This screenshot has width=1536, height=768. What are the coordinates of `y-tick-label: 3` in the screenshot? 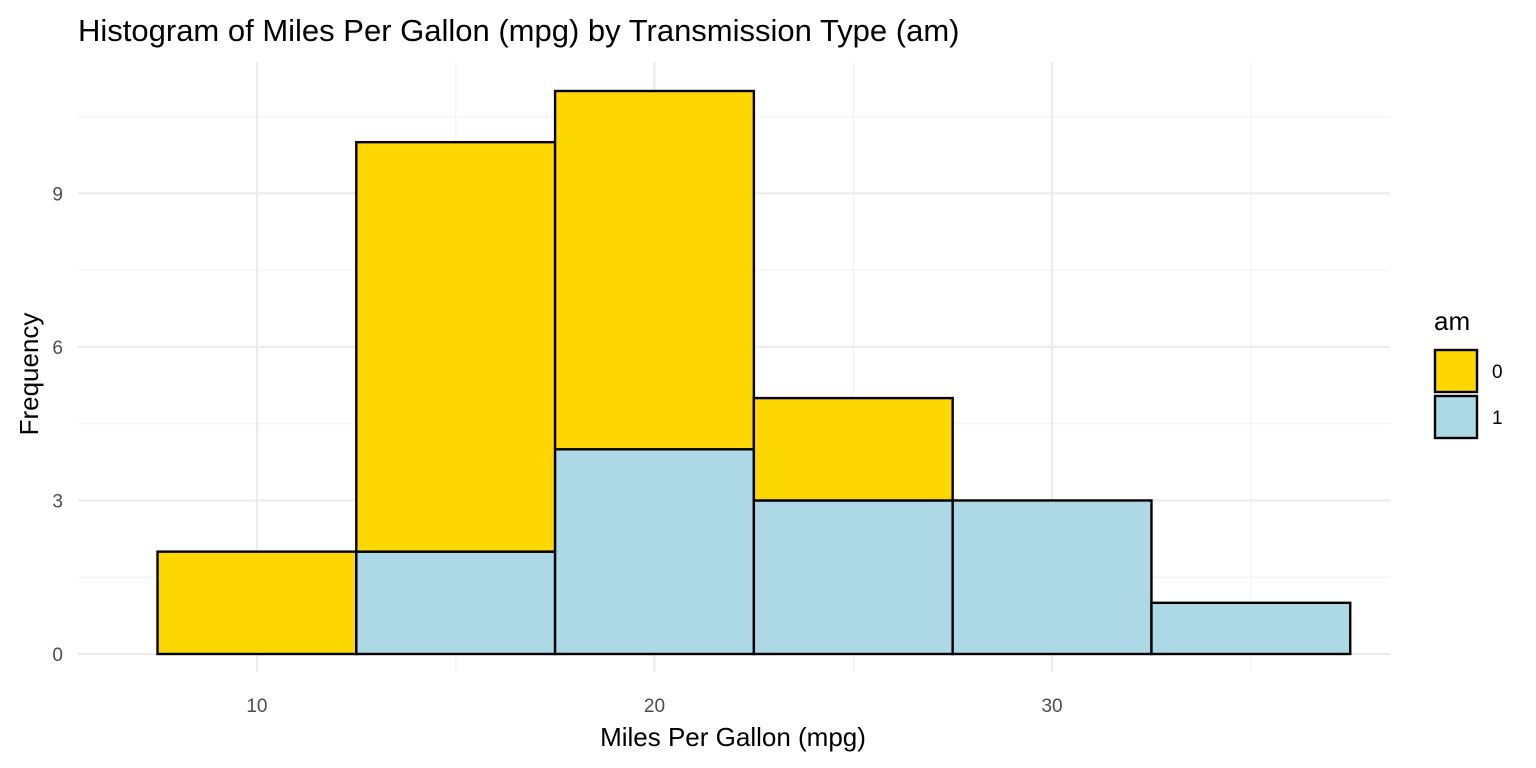 It's located at (57, 501).